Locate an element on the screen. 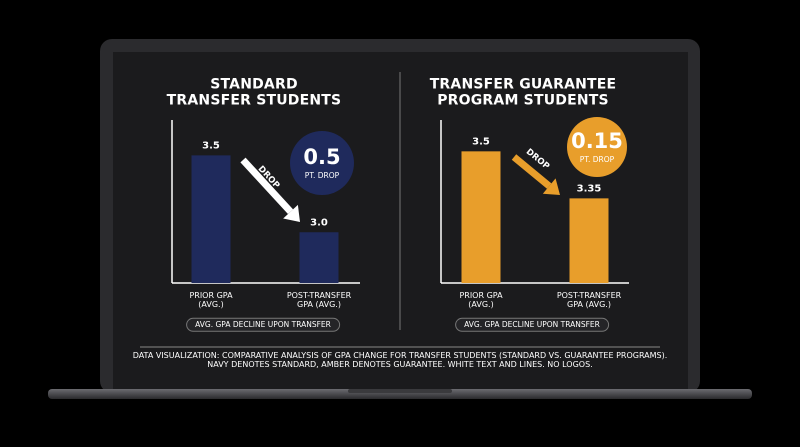 Image resolution: width=800 pixels, height=447 pixels. value-label: 3.35 is located at coordinates (589, 189).